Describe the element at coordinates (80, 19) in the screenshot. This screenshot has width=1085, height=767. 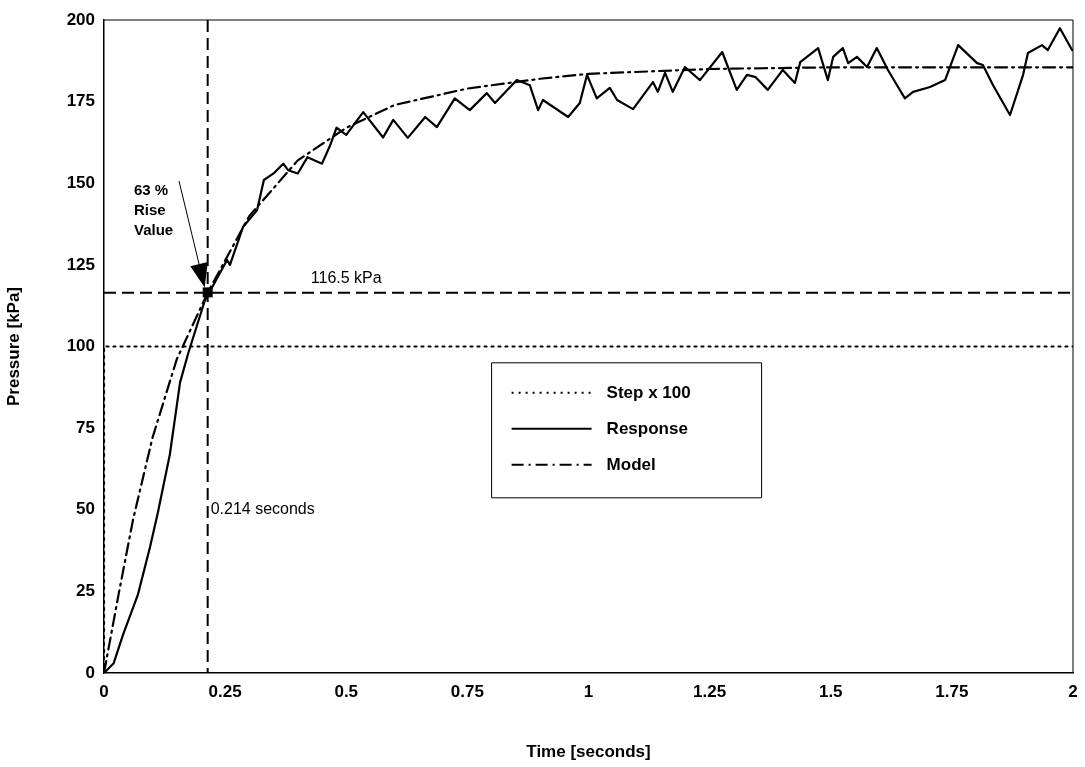
I see `y-tick-label: 200` at that location.